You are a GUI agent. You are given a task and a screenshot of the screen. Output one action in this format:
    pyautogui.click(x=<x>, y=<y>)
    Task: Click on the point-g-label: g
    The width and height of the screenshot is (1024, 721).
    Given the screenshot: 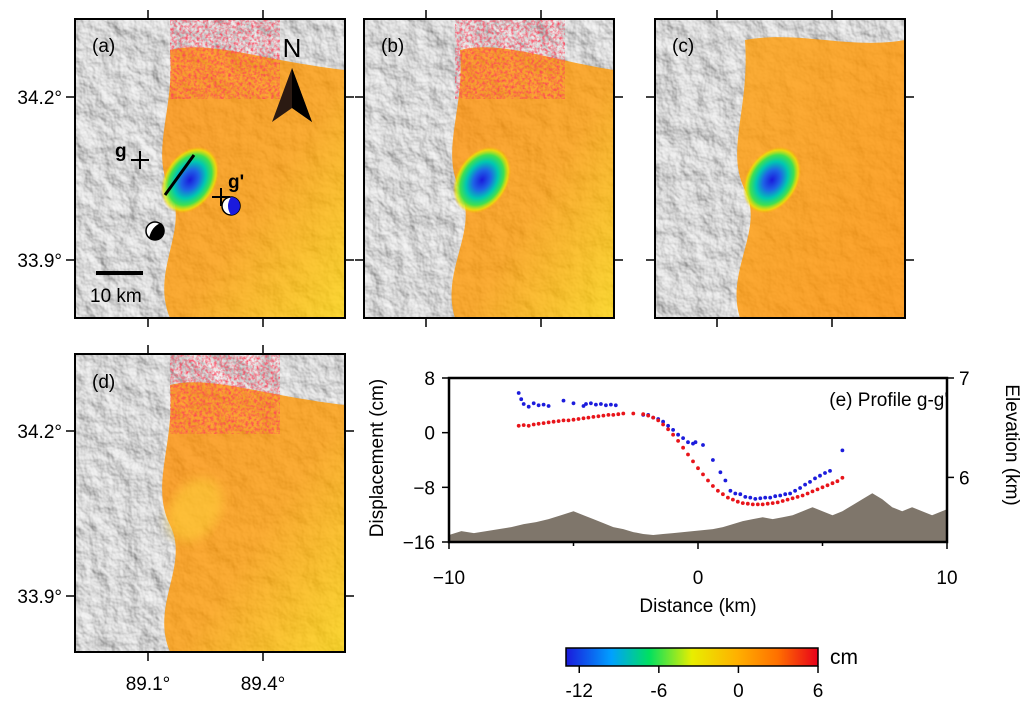 What is the action you would take?
    pyautogui.click(x=121, y=151)
    